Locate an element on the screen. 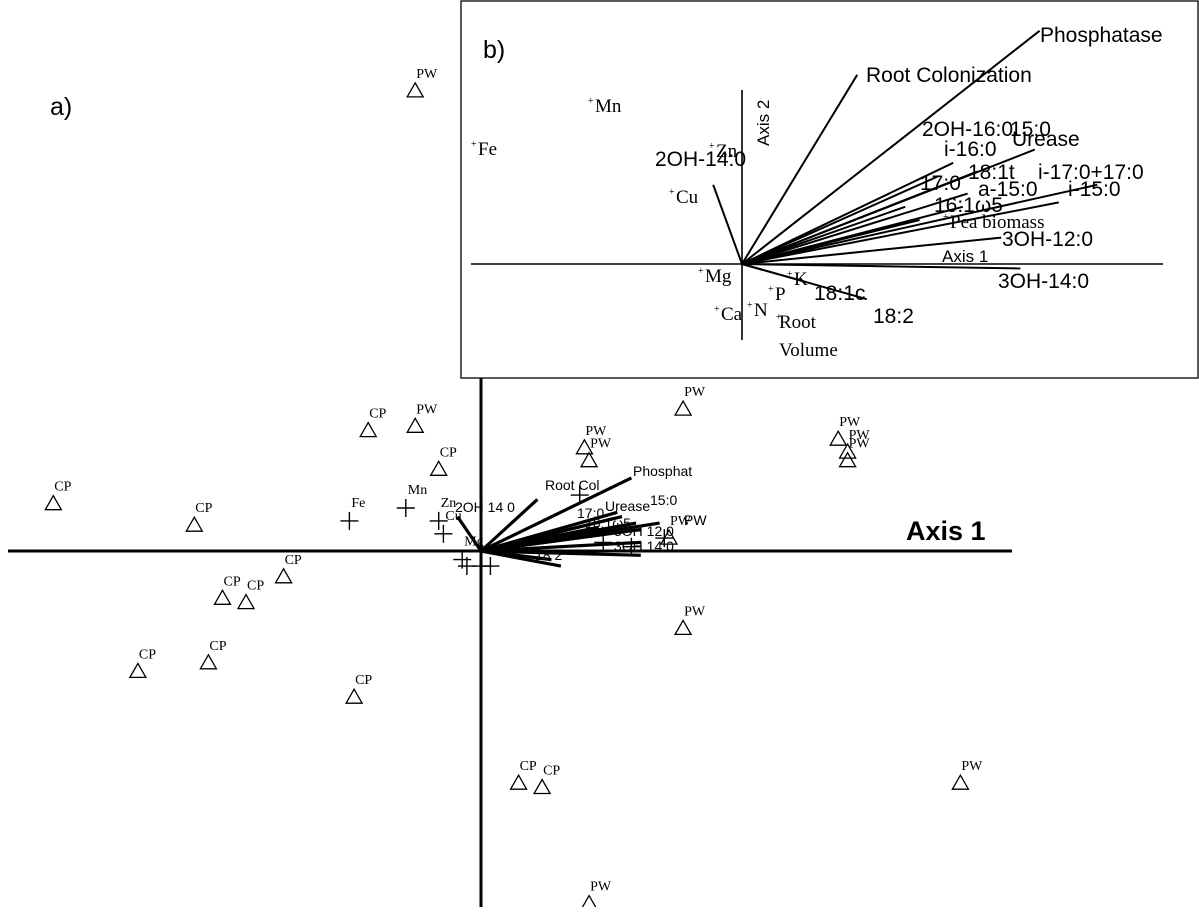 This screenshot has width=1199, height=912. panel-label-a: a) is located at coordinates (61, 107).